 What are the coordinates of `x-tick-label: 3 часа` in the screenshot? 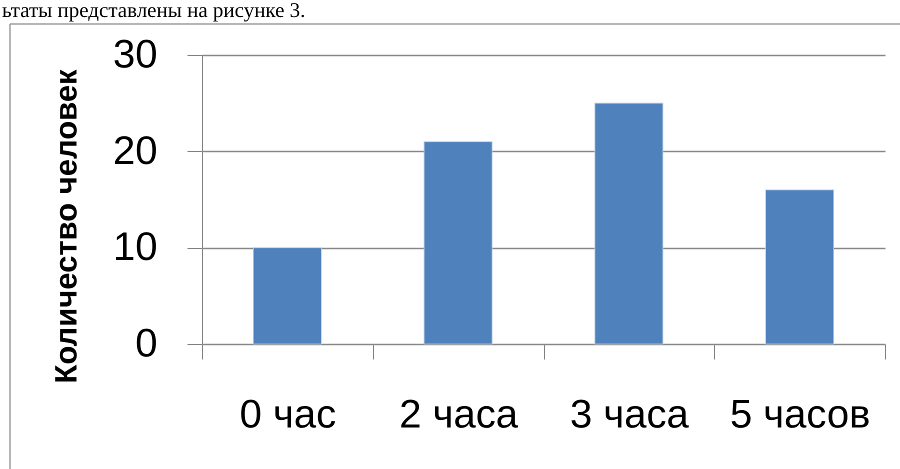 It's located at (630, 414).